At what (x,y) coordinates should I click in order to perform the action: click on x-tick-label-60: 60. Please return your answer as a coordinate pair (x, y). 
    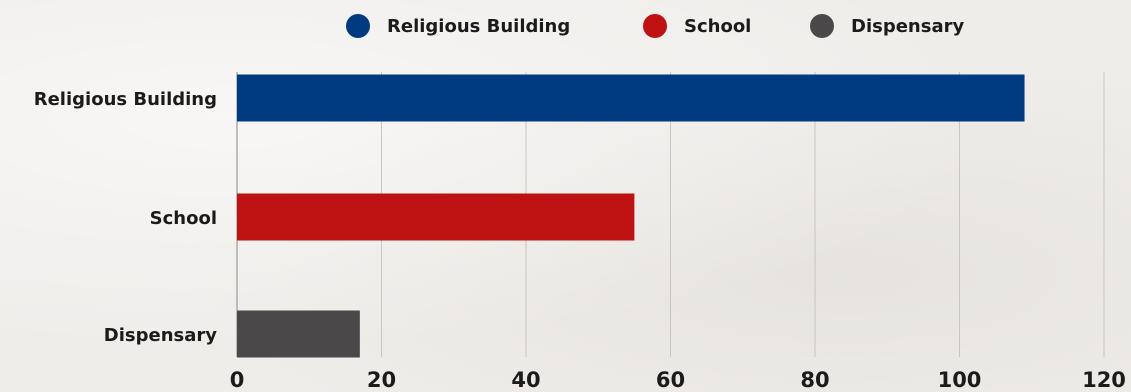
    Looking at the image, I should click on (670, 380).